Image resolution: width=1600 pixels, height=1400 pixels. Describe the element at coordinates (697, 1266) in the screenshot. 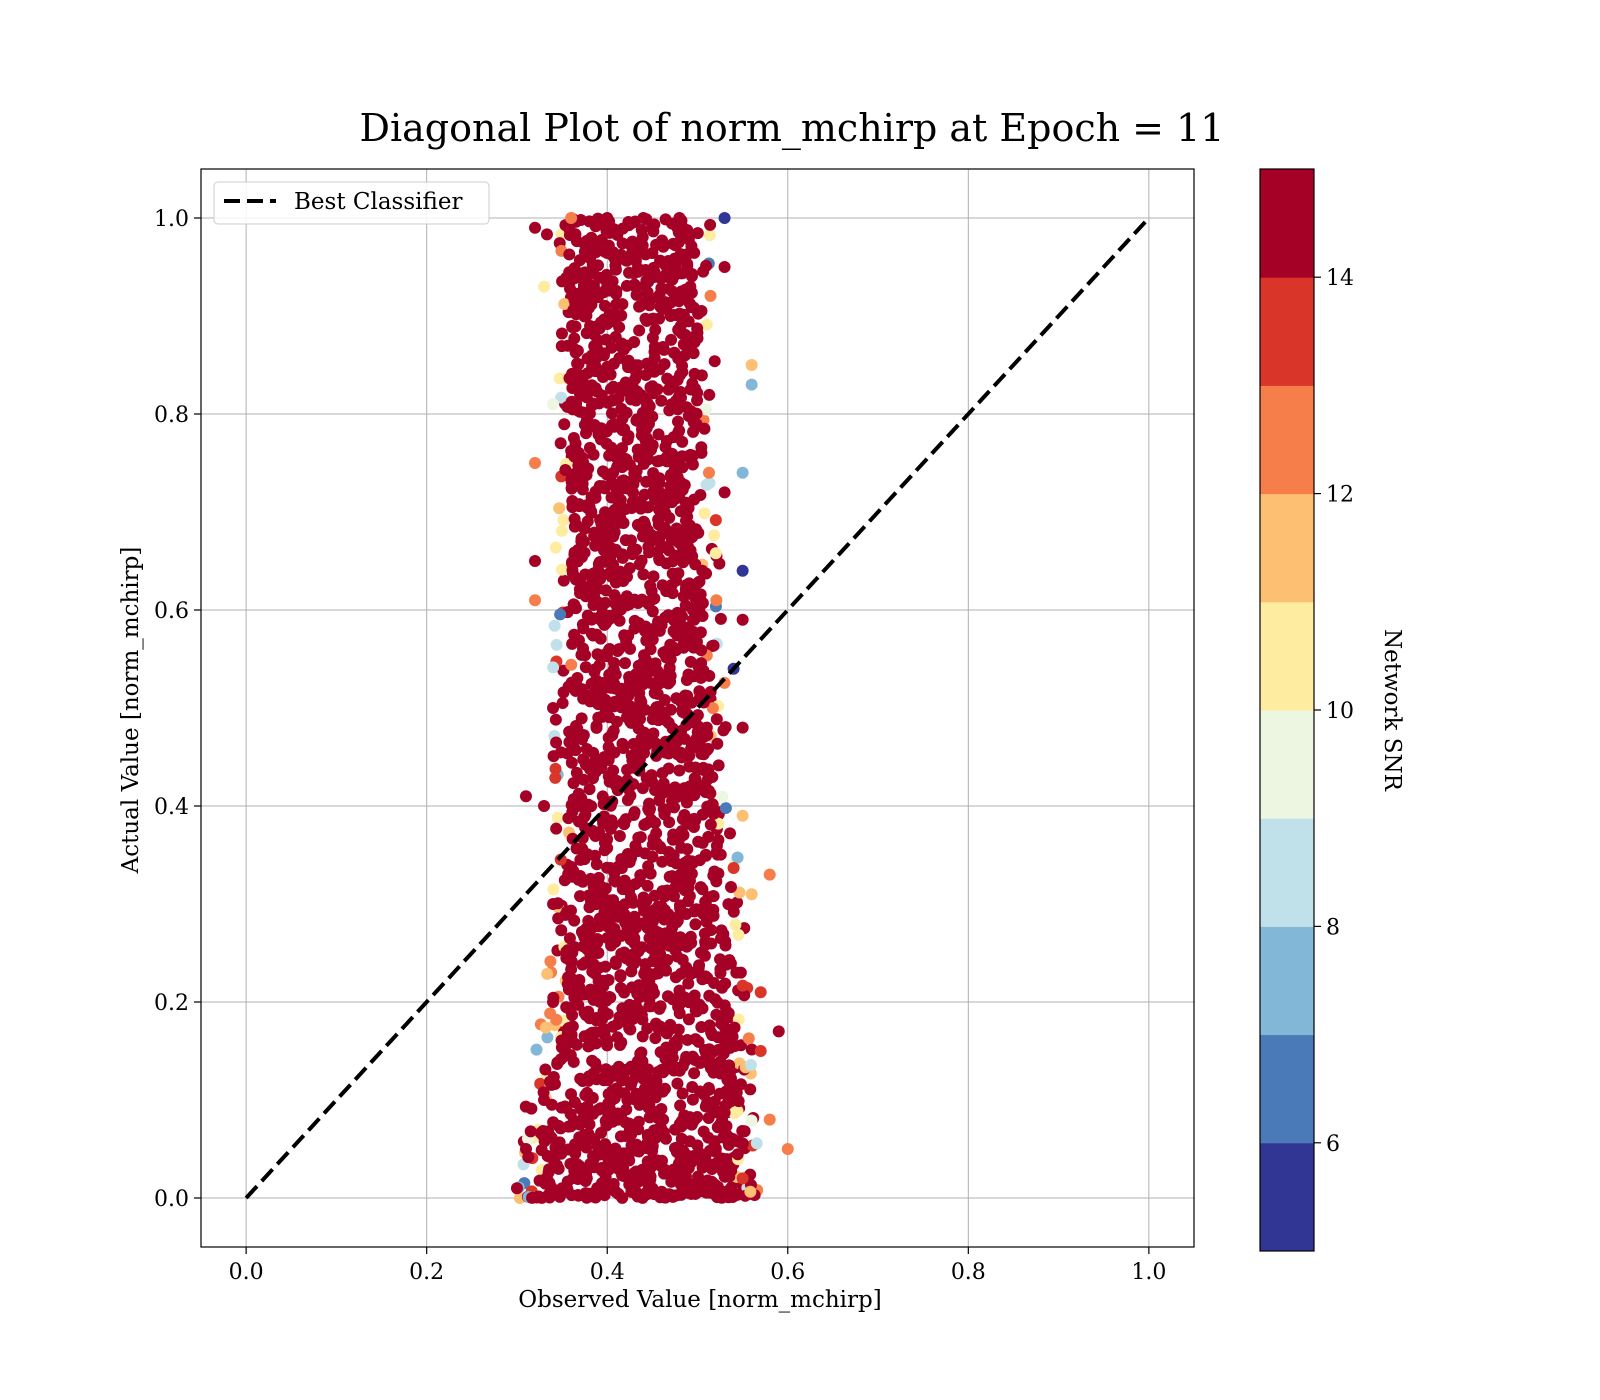

I see `x-axis-ticks: 0.0 0.2 0.4 0.6 0.8 1.0` at that location.